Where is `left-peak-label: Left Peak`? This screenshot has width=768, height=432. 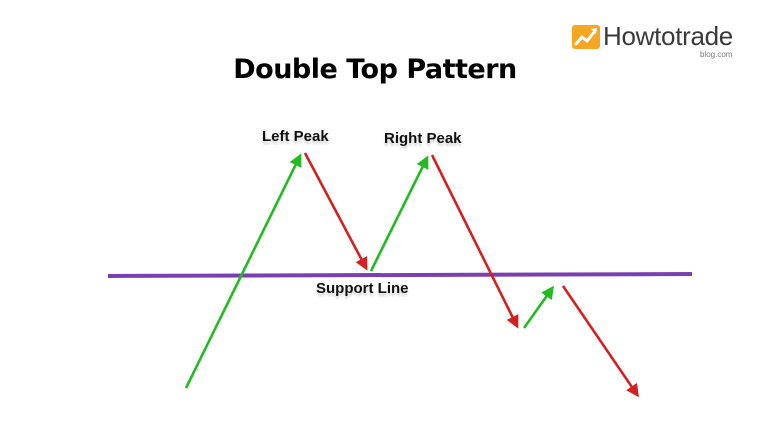 left-peak-label: Left Peak is located at coordinates (295, 136).